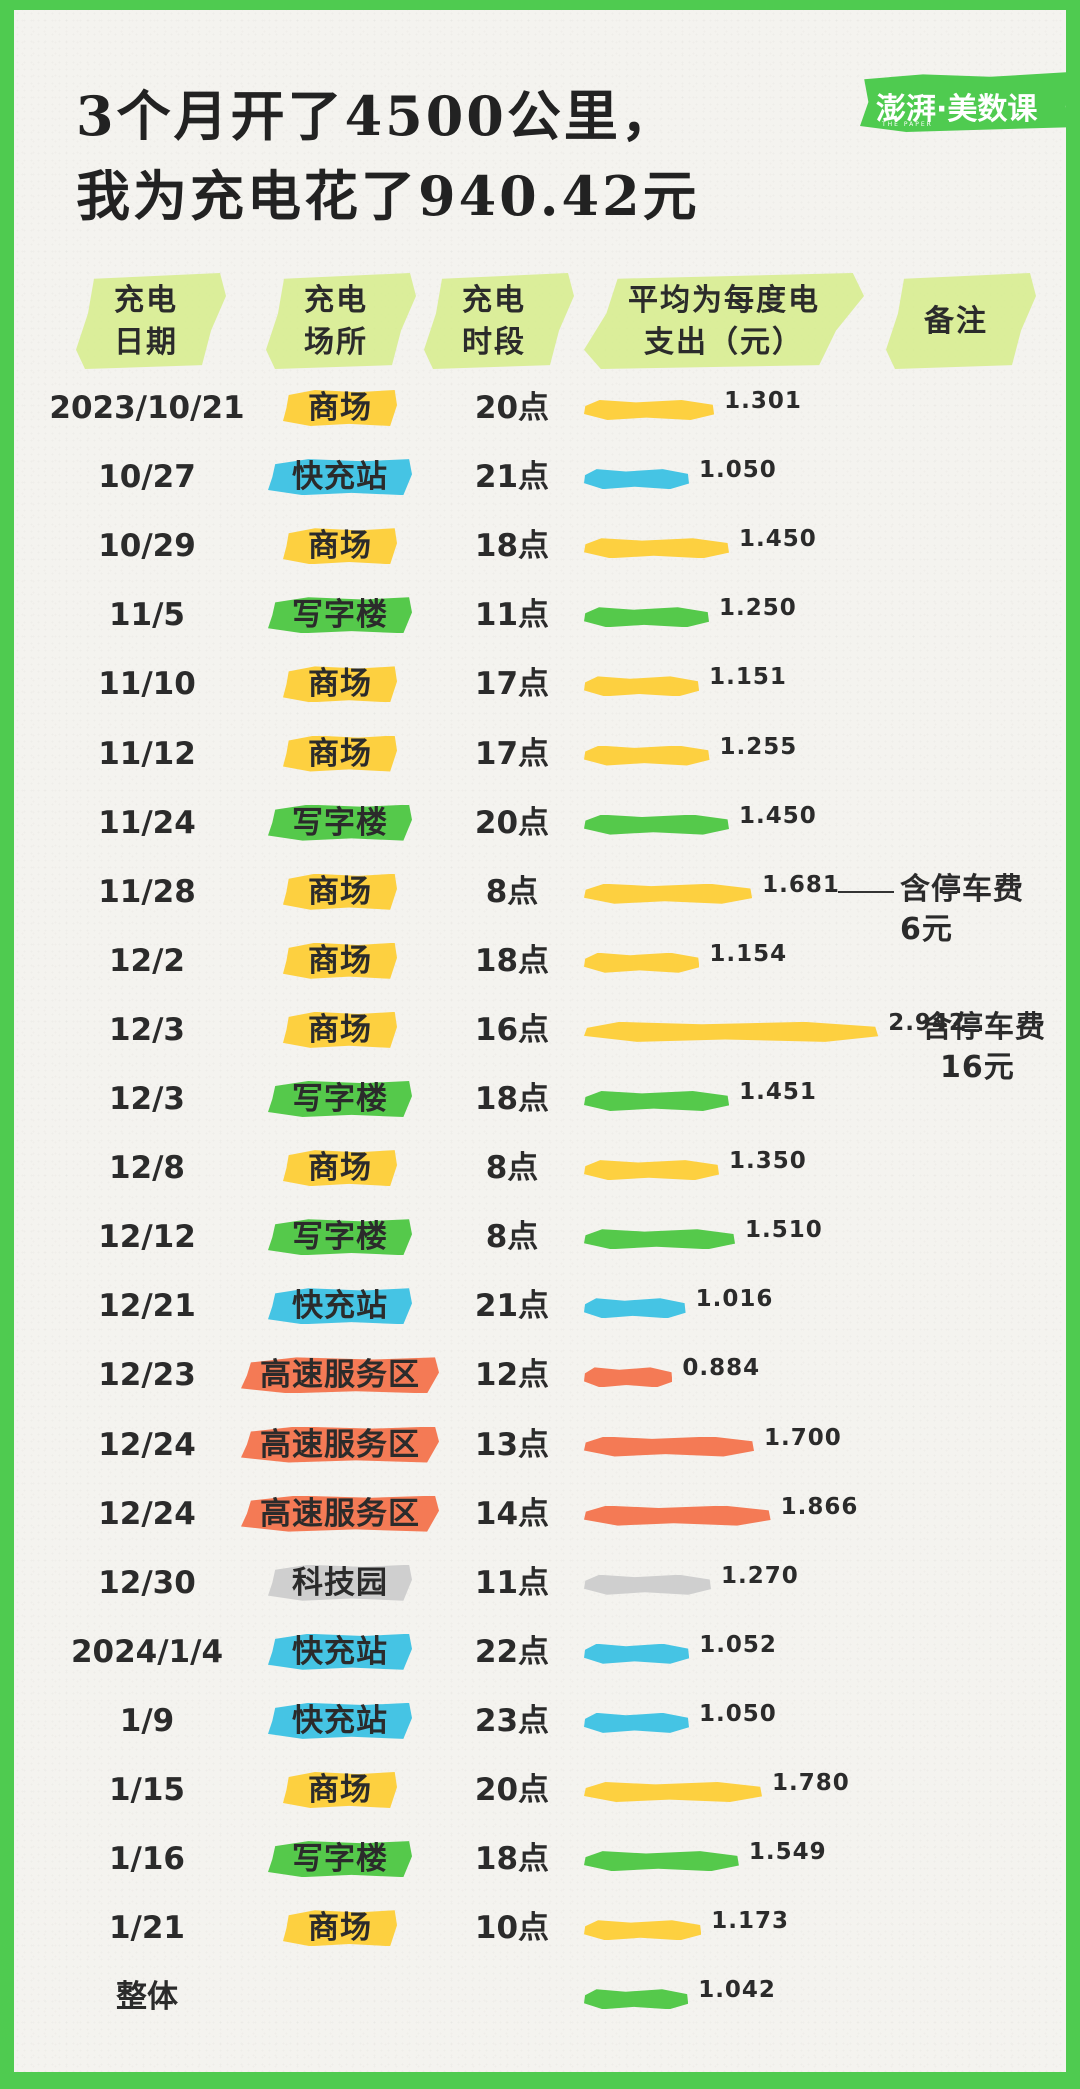 The image size is (1080, 2089). What do you see at coordinates (147, 1375) in the screenshot?
I see `row-date: 12/23` at bounding box center [147, 1375].